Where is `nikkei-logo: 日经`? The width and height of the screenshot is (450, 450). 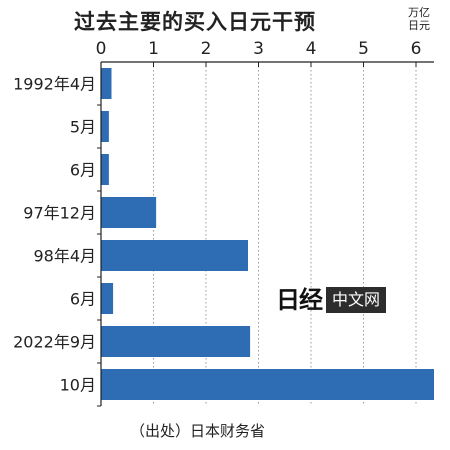
nikkei-logo: 日经 is located at coordinates (299, 299).